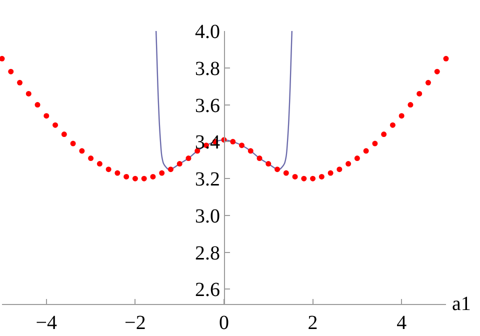  I want to click on x-tick-label: 2, so click(313, 323).